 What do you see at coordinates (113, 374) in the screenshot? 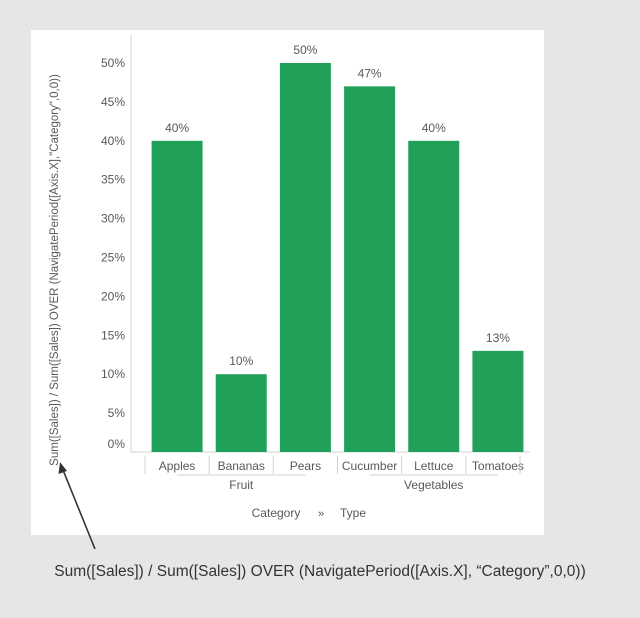
I see `y-tick-label: 10%` at bounding box center [113, 374].